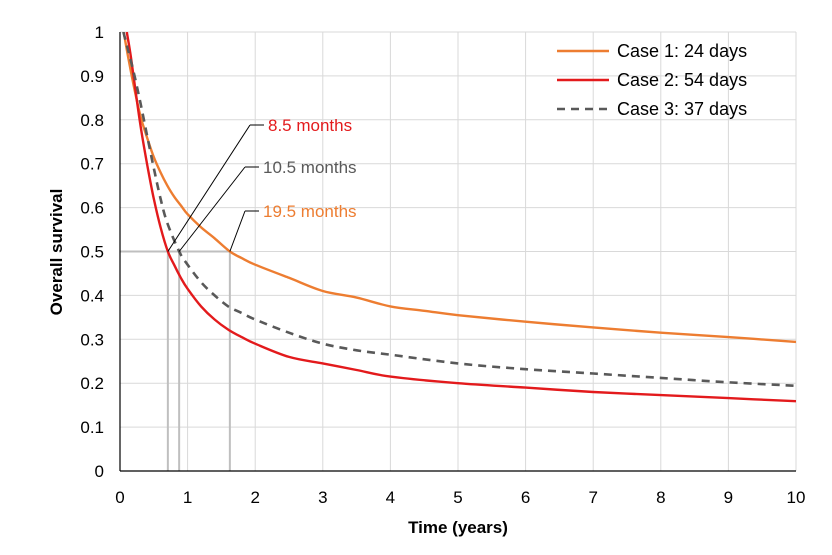  Describe the element at coordinates (310, 167) in the screenshot. I see `annotation-10-5-months-label: 10.5 months` at that location.